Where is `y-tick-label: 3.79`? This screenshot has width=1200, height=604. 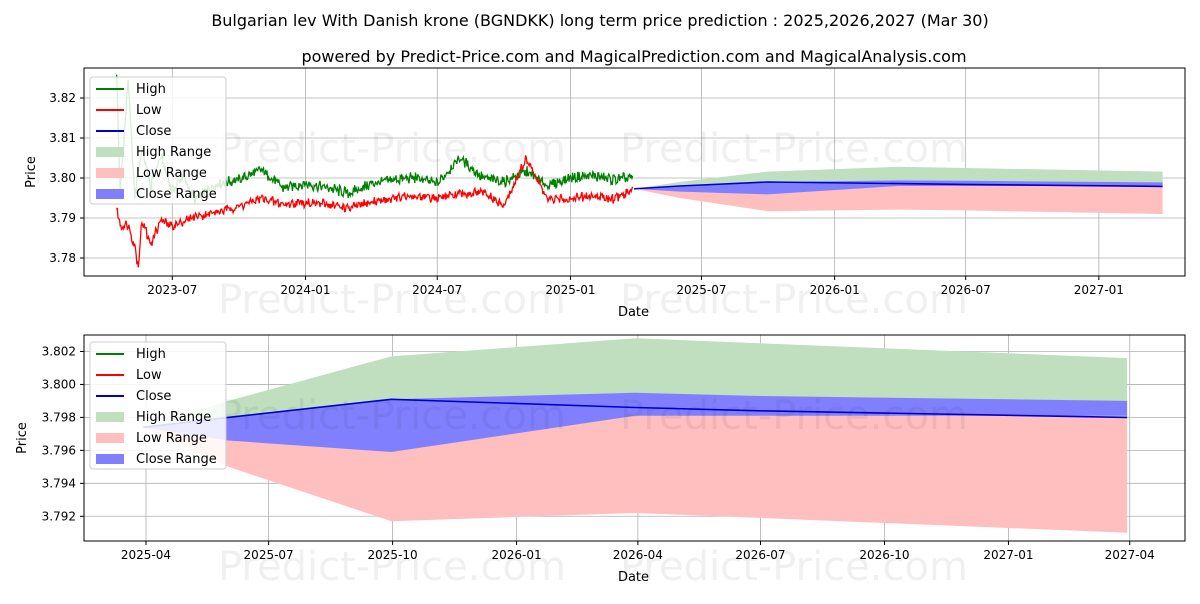 y-tick-label: 3.79 is located at coordinates (62, 218).